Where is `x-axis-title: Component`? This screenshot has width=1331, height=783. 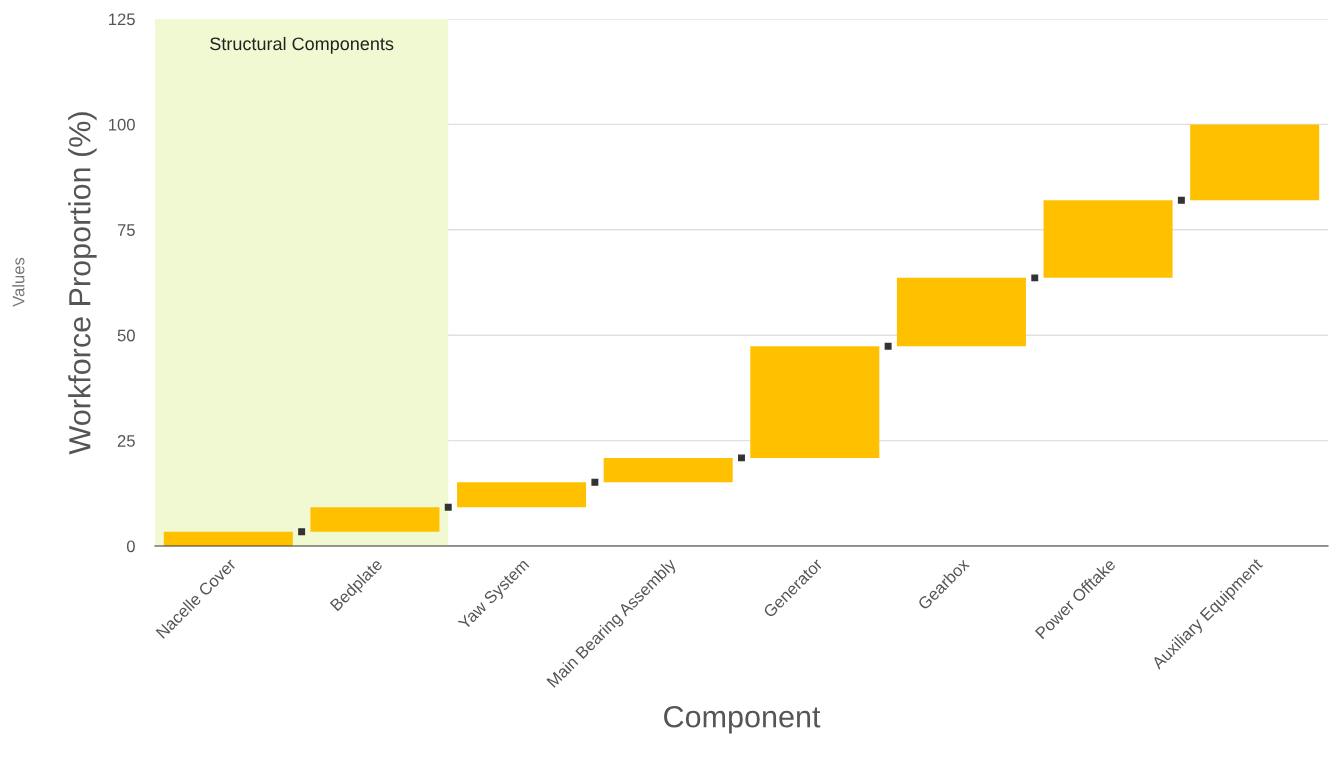
x-axis-title: Component is located at coordinates (742, 719).